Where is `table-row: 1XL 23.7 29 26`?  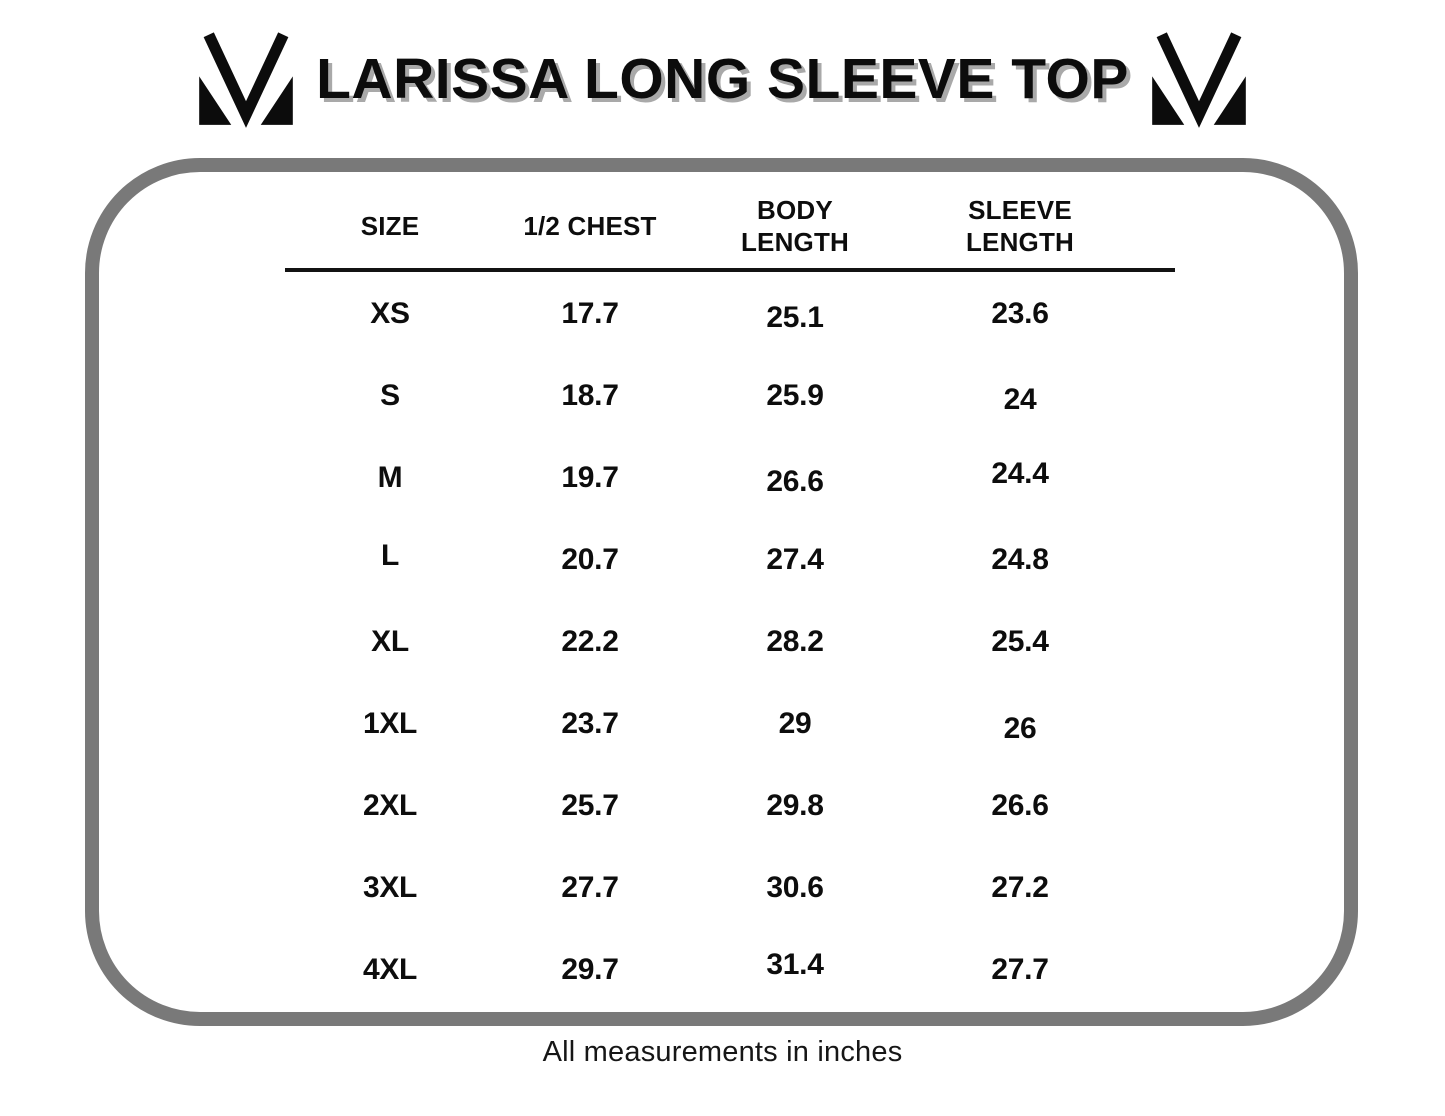
table-row: 1XL 23.7 29 26 is located at coordinates (730, 724).